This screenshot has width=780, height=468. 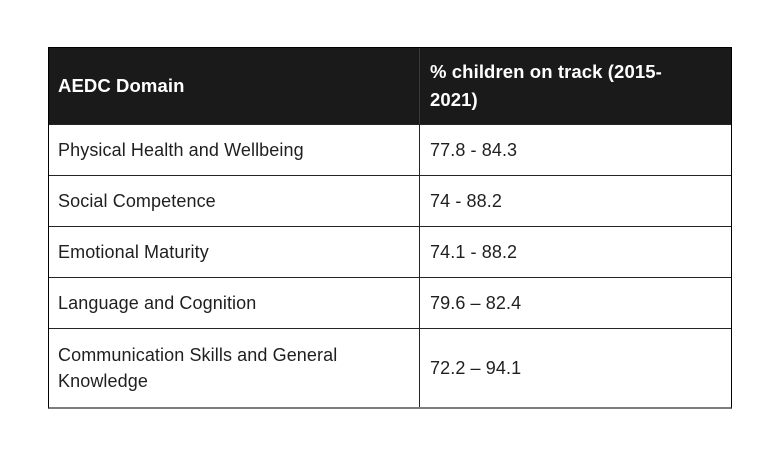 What do you see at coordinates (234, 86) in the screenshot?
I see `column-header-domain: AEDC Domain` at bounding box center [234, 86].